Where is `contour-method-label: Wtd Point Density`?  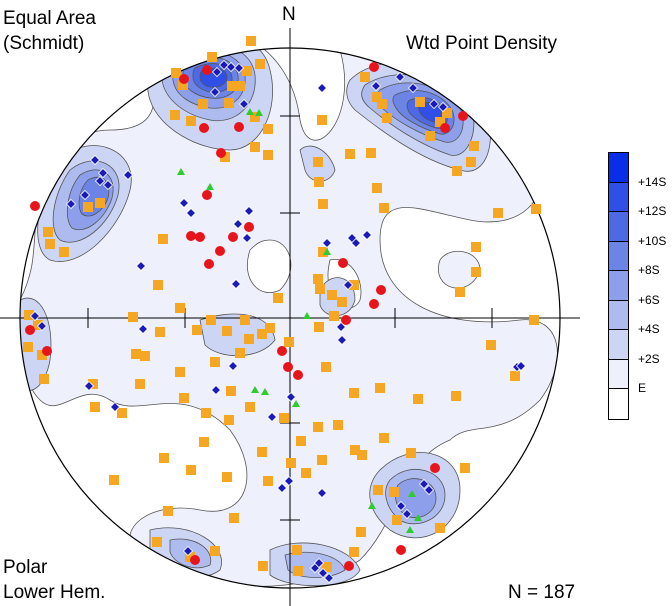
contour-method-label: Wtd Point Density is located at coordinates (481, 43).